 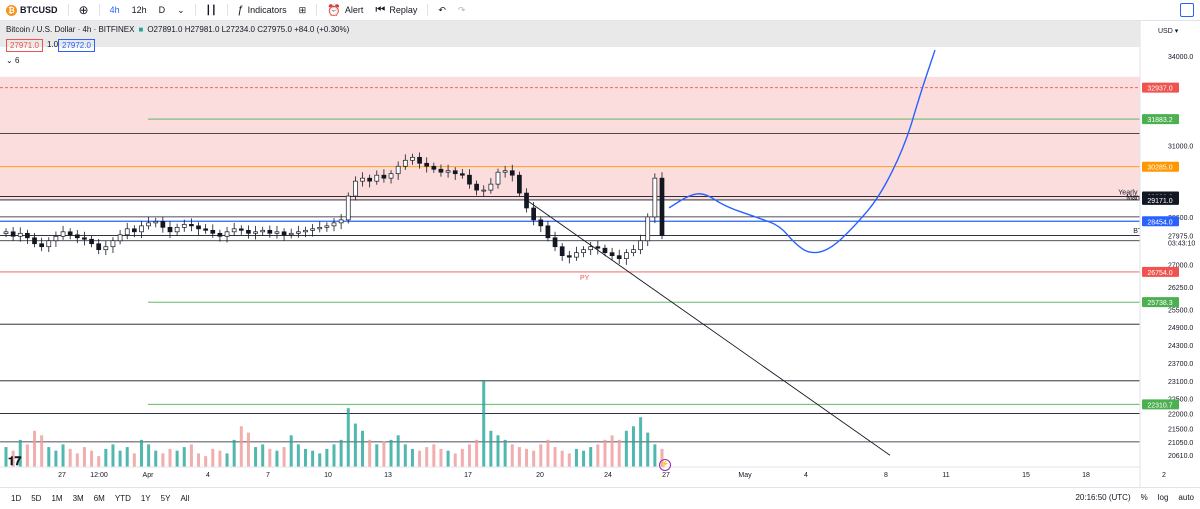 I want to click on compare-button: ⊕, so click(x=84, y=10).